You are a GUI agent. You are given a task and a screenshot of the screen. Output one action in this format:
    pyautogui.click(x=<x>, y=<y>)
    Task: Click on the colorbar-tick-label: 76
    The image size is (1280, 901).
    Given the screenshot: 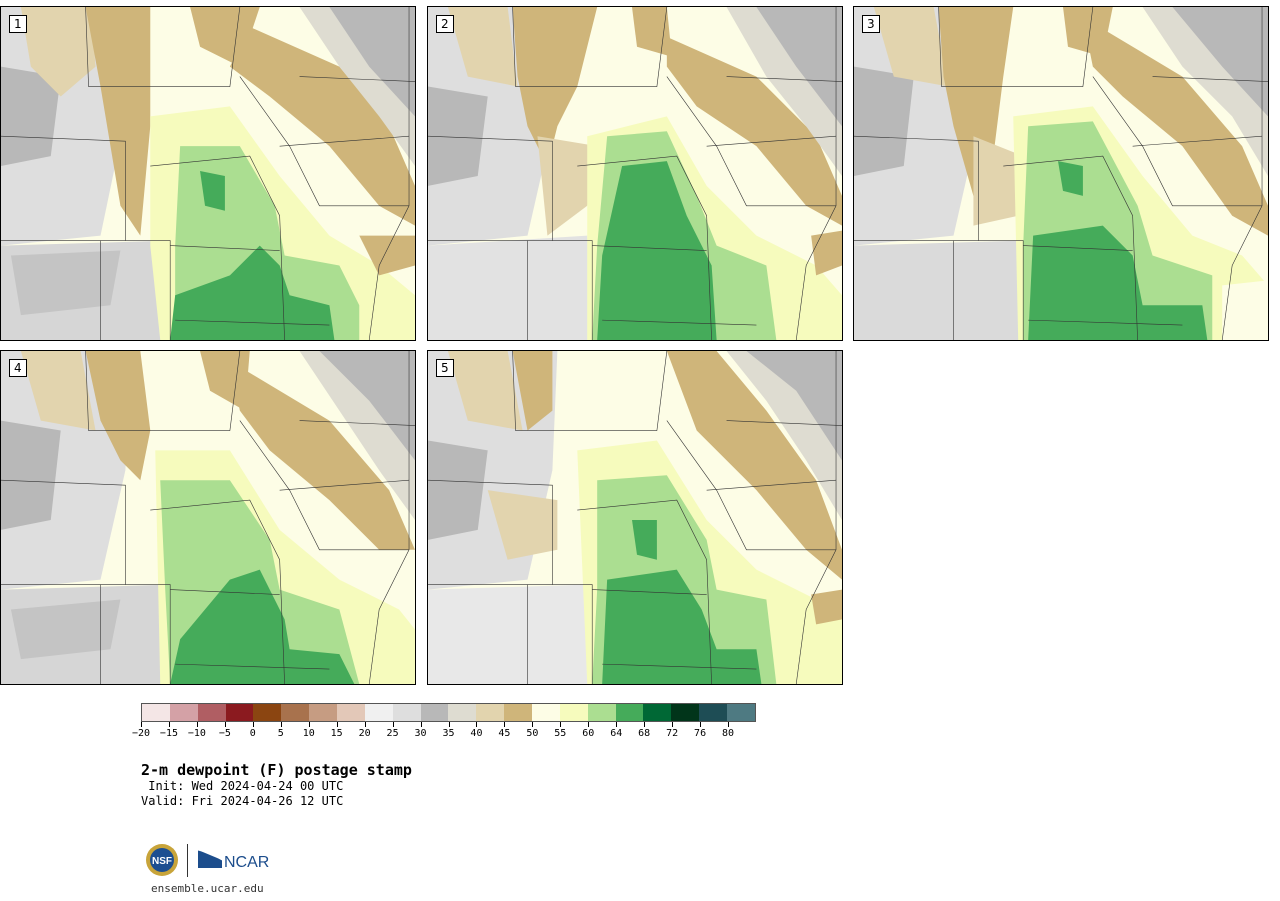 What is the action you would take?
    pyautogui.click(x=700, y=733)
    